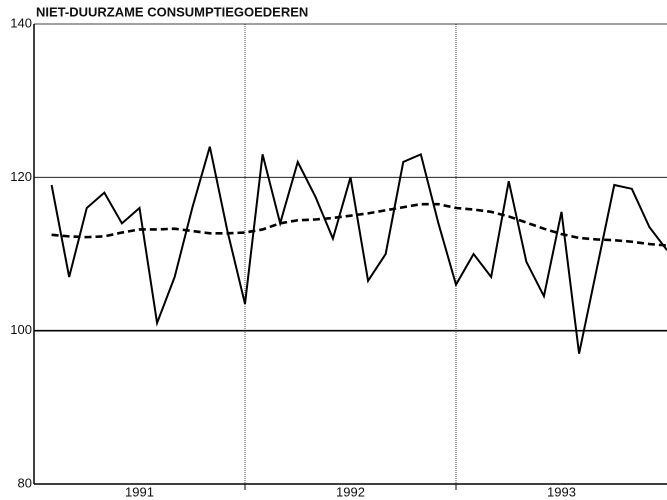 This screenshot has width=667, height=500. Describe the element at coordinates (21, 329) in the screenshot. I see `y-tick-label: 100` at that location.